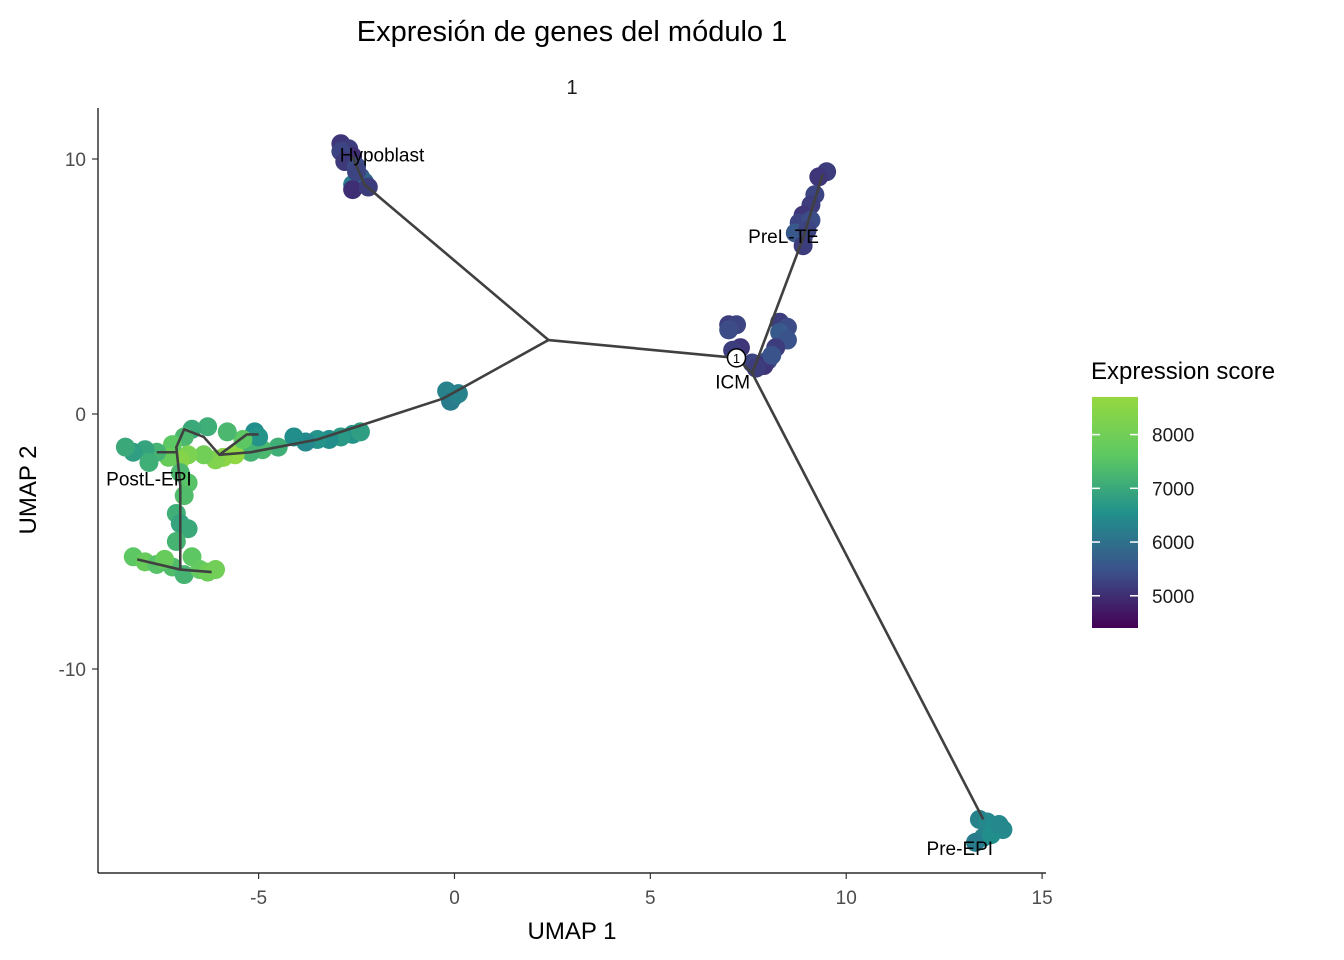  Describe the element at coordinates (28, 490) in the screenshot. I see `y-axis-title: UMAP 2` at that location.